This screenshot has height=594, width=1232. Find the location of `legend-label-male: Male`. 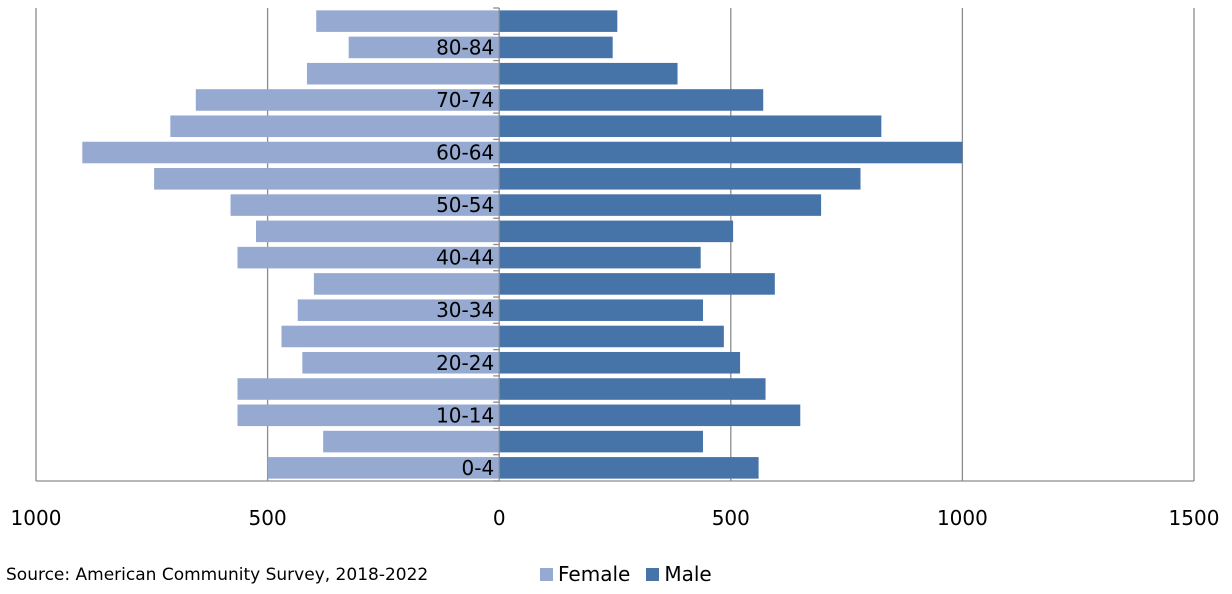

legend-label-male: Male is located at coordinates (688, 574).